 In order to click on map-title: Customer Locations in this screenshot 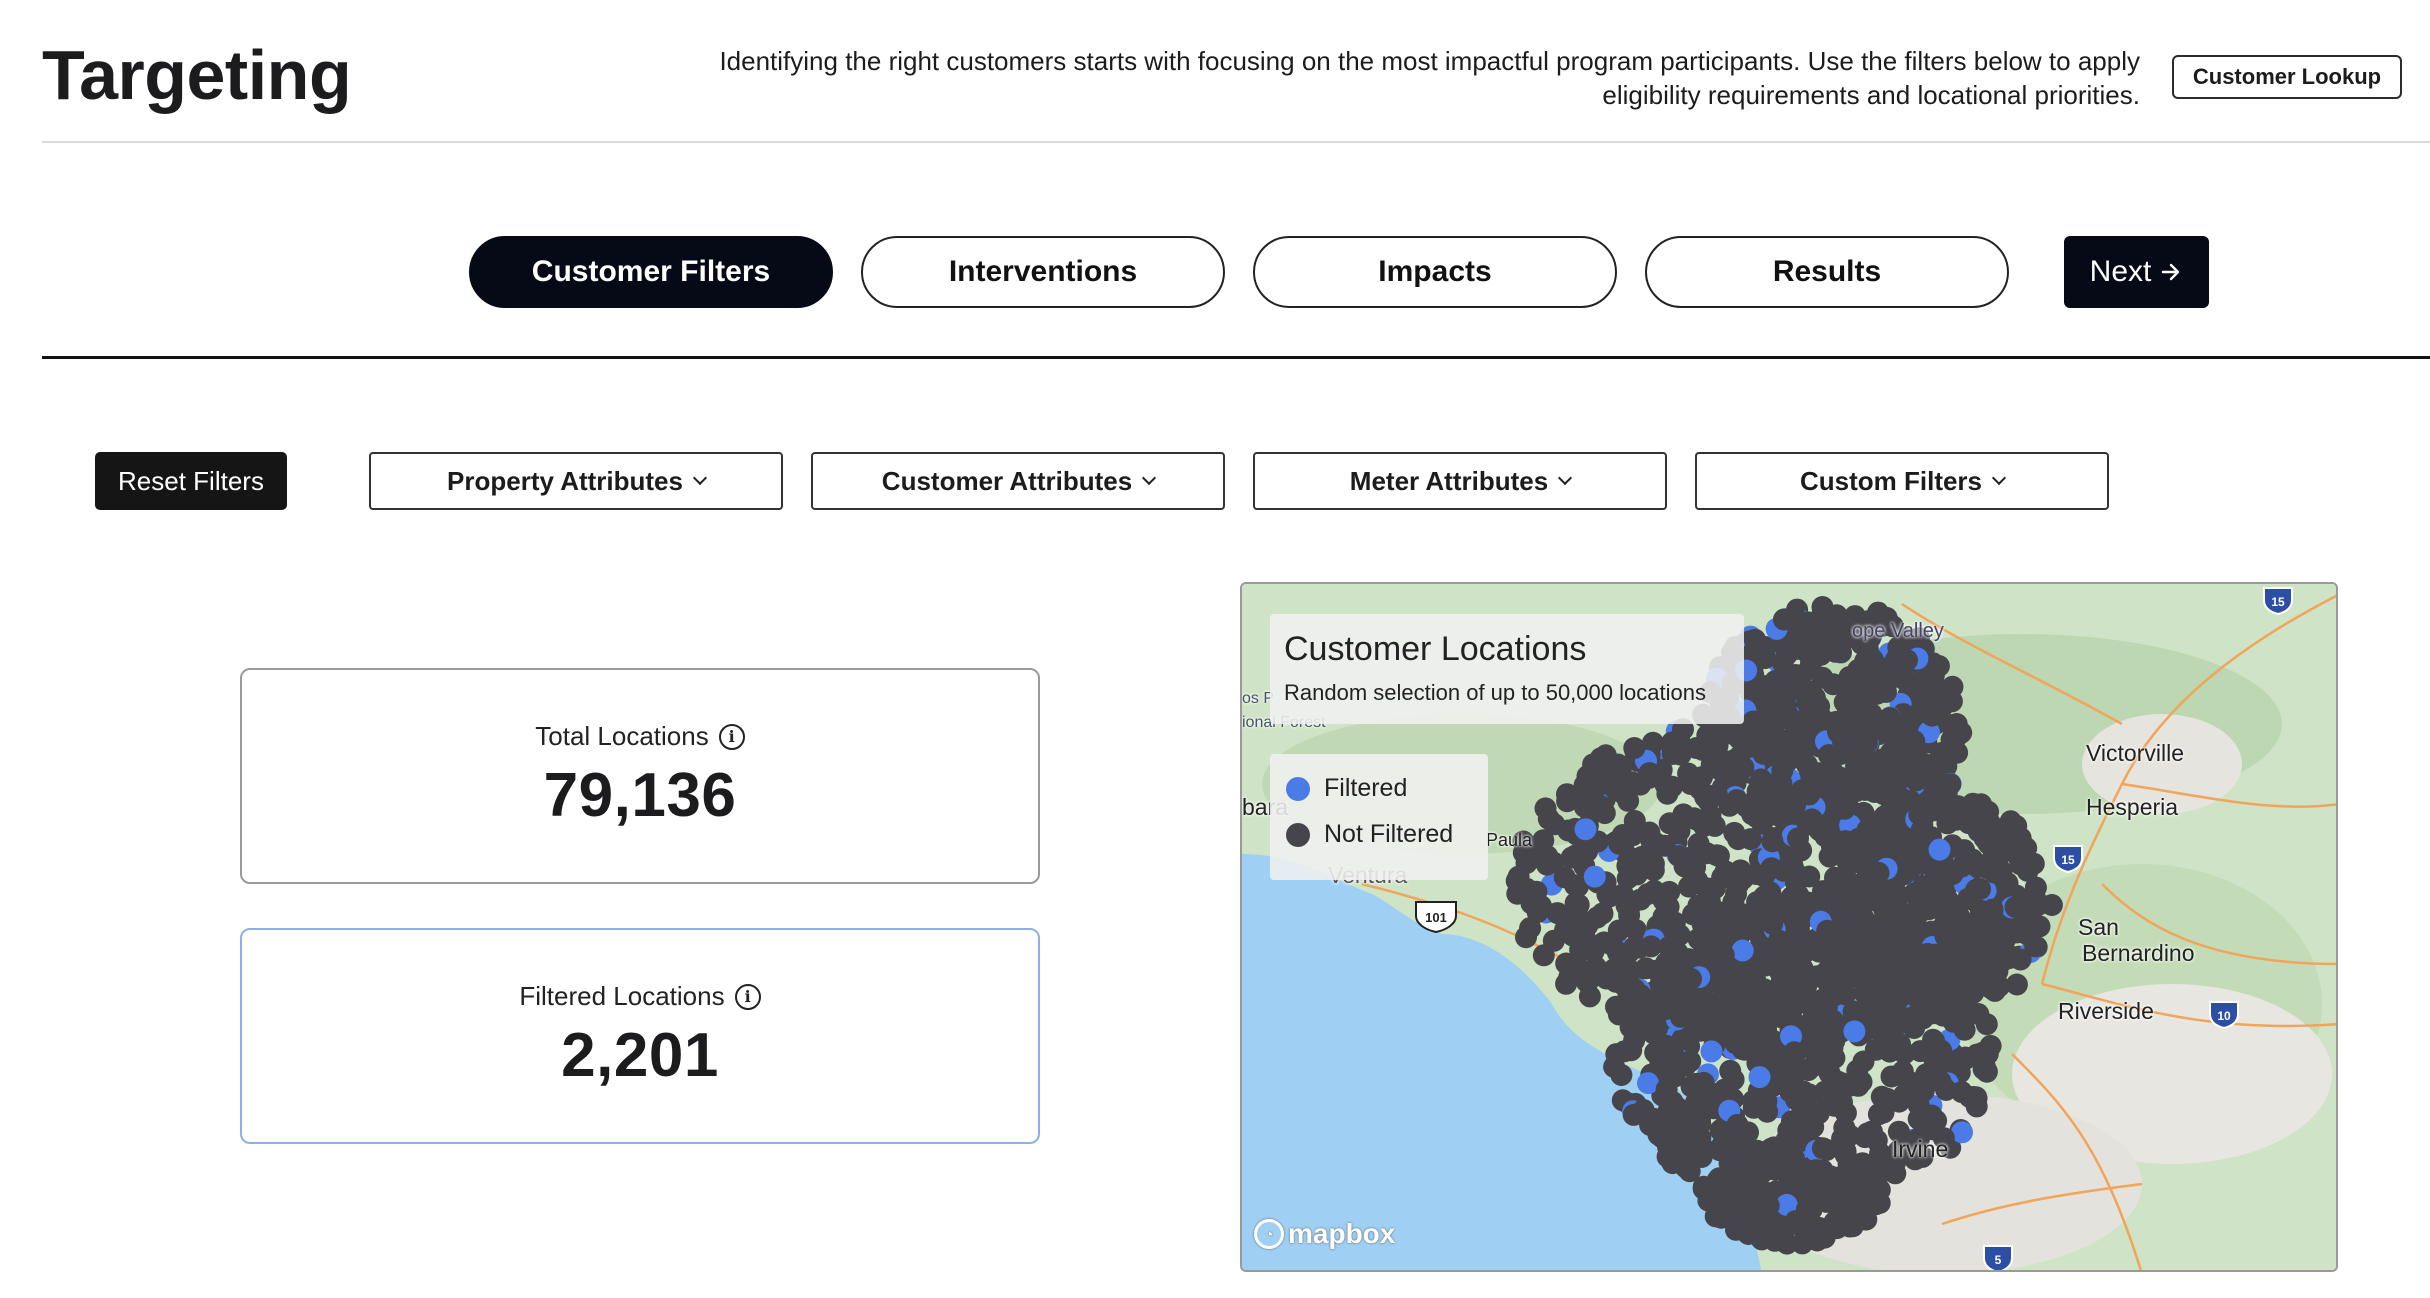, I will do `click(1435, 649)`.